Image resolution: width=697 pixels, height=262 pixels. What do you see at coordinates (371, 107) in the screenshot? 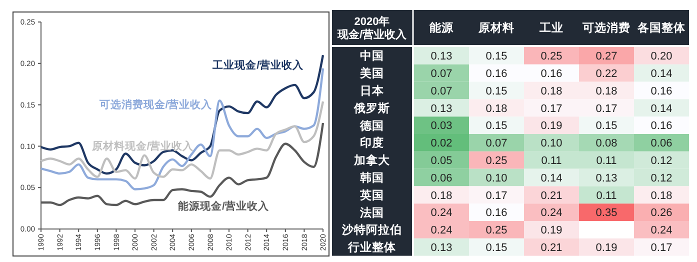
I see `y-tick-label: 俄罗斯` at bounding box center [371, 107].